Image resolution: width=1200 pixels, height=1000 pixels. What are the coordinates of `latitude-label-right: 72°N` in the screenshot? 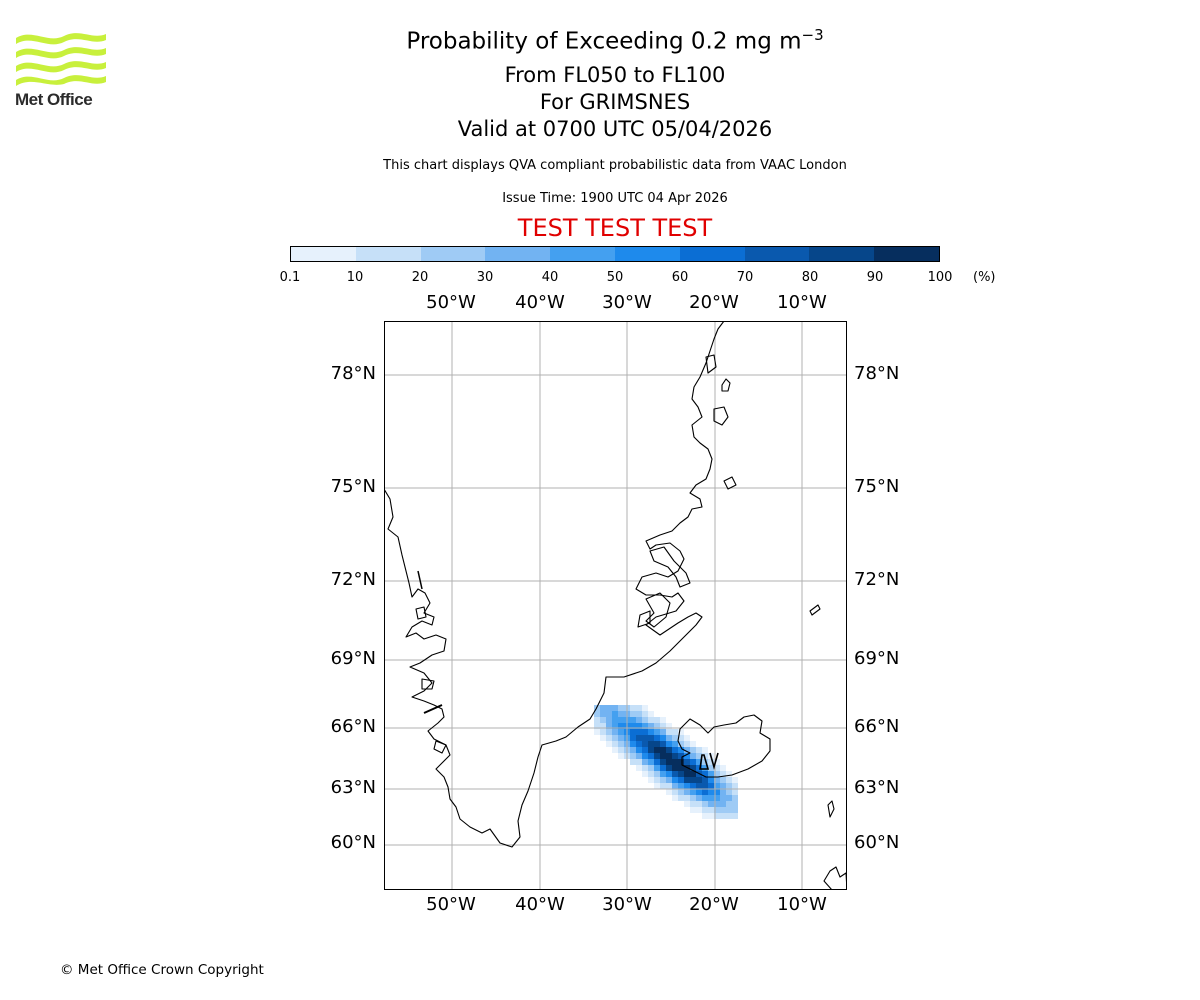 It's located at (877, 579).